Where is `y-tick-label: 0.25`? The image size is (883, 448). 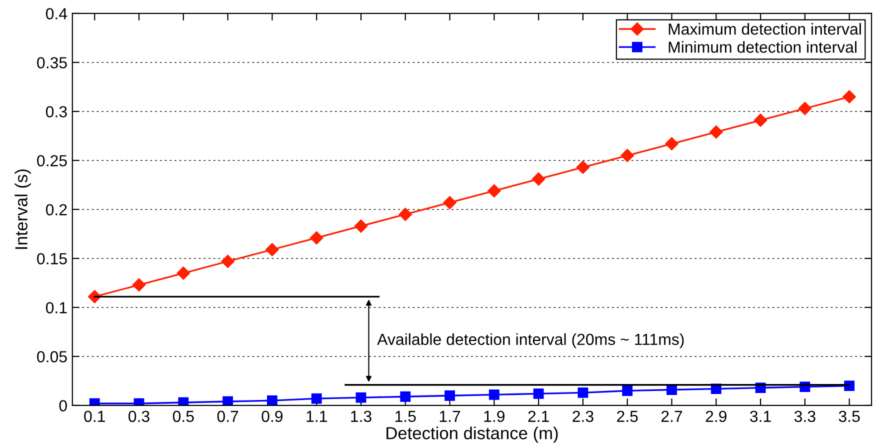 y-tick-label: 0.25 is located at coordinates (52, 160).